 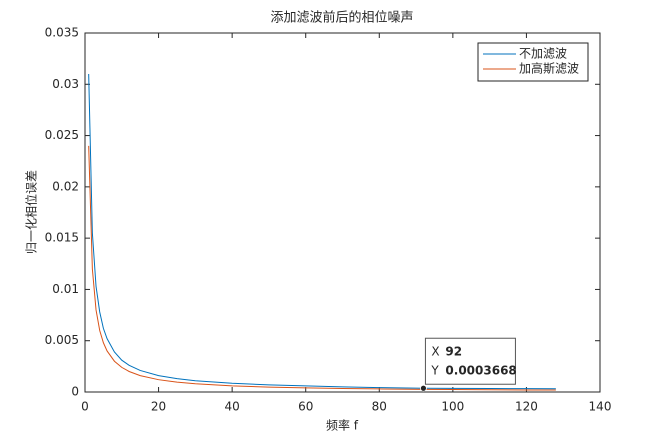 What do you see at coordinates (62, 135) in the screenshot?
I see `y-tick-label: 0.025` at bounding box center [62, 135].